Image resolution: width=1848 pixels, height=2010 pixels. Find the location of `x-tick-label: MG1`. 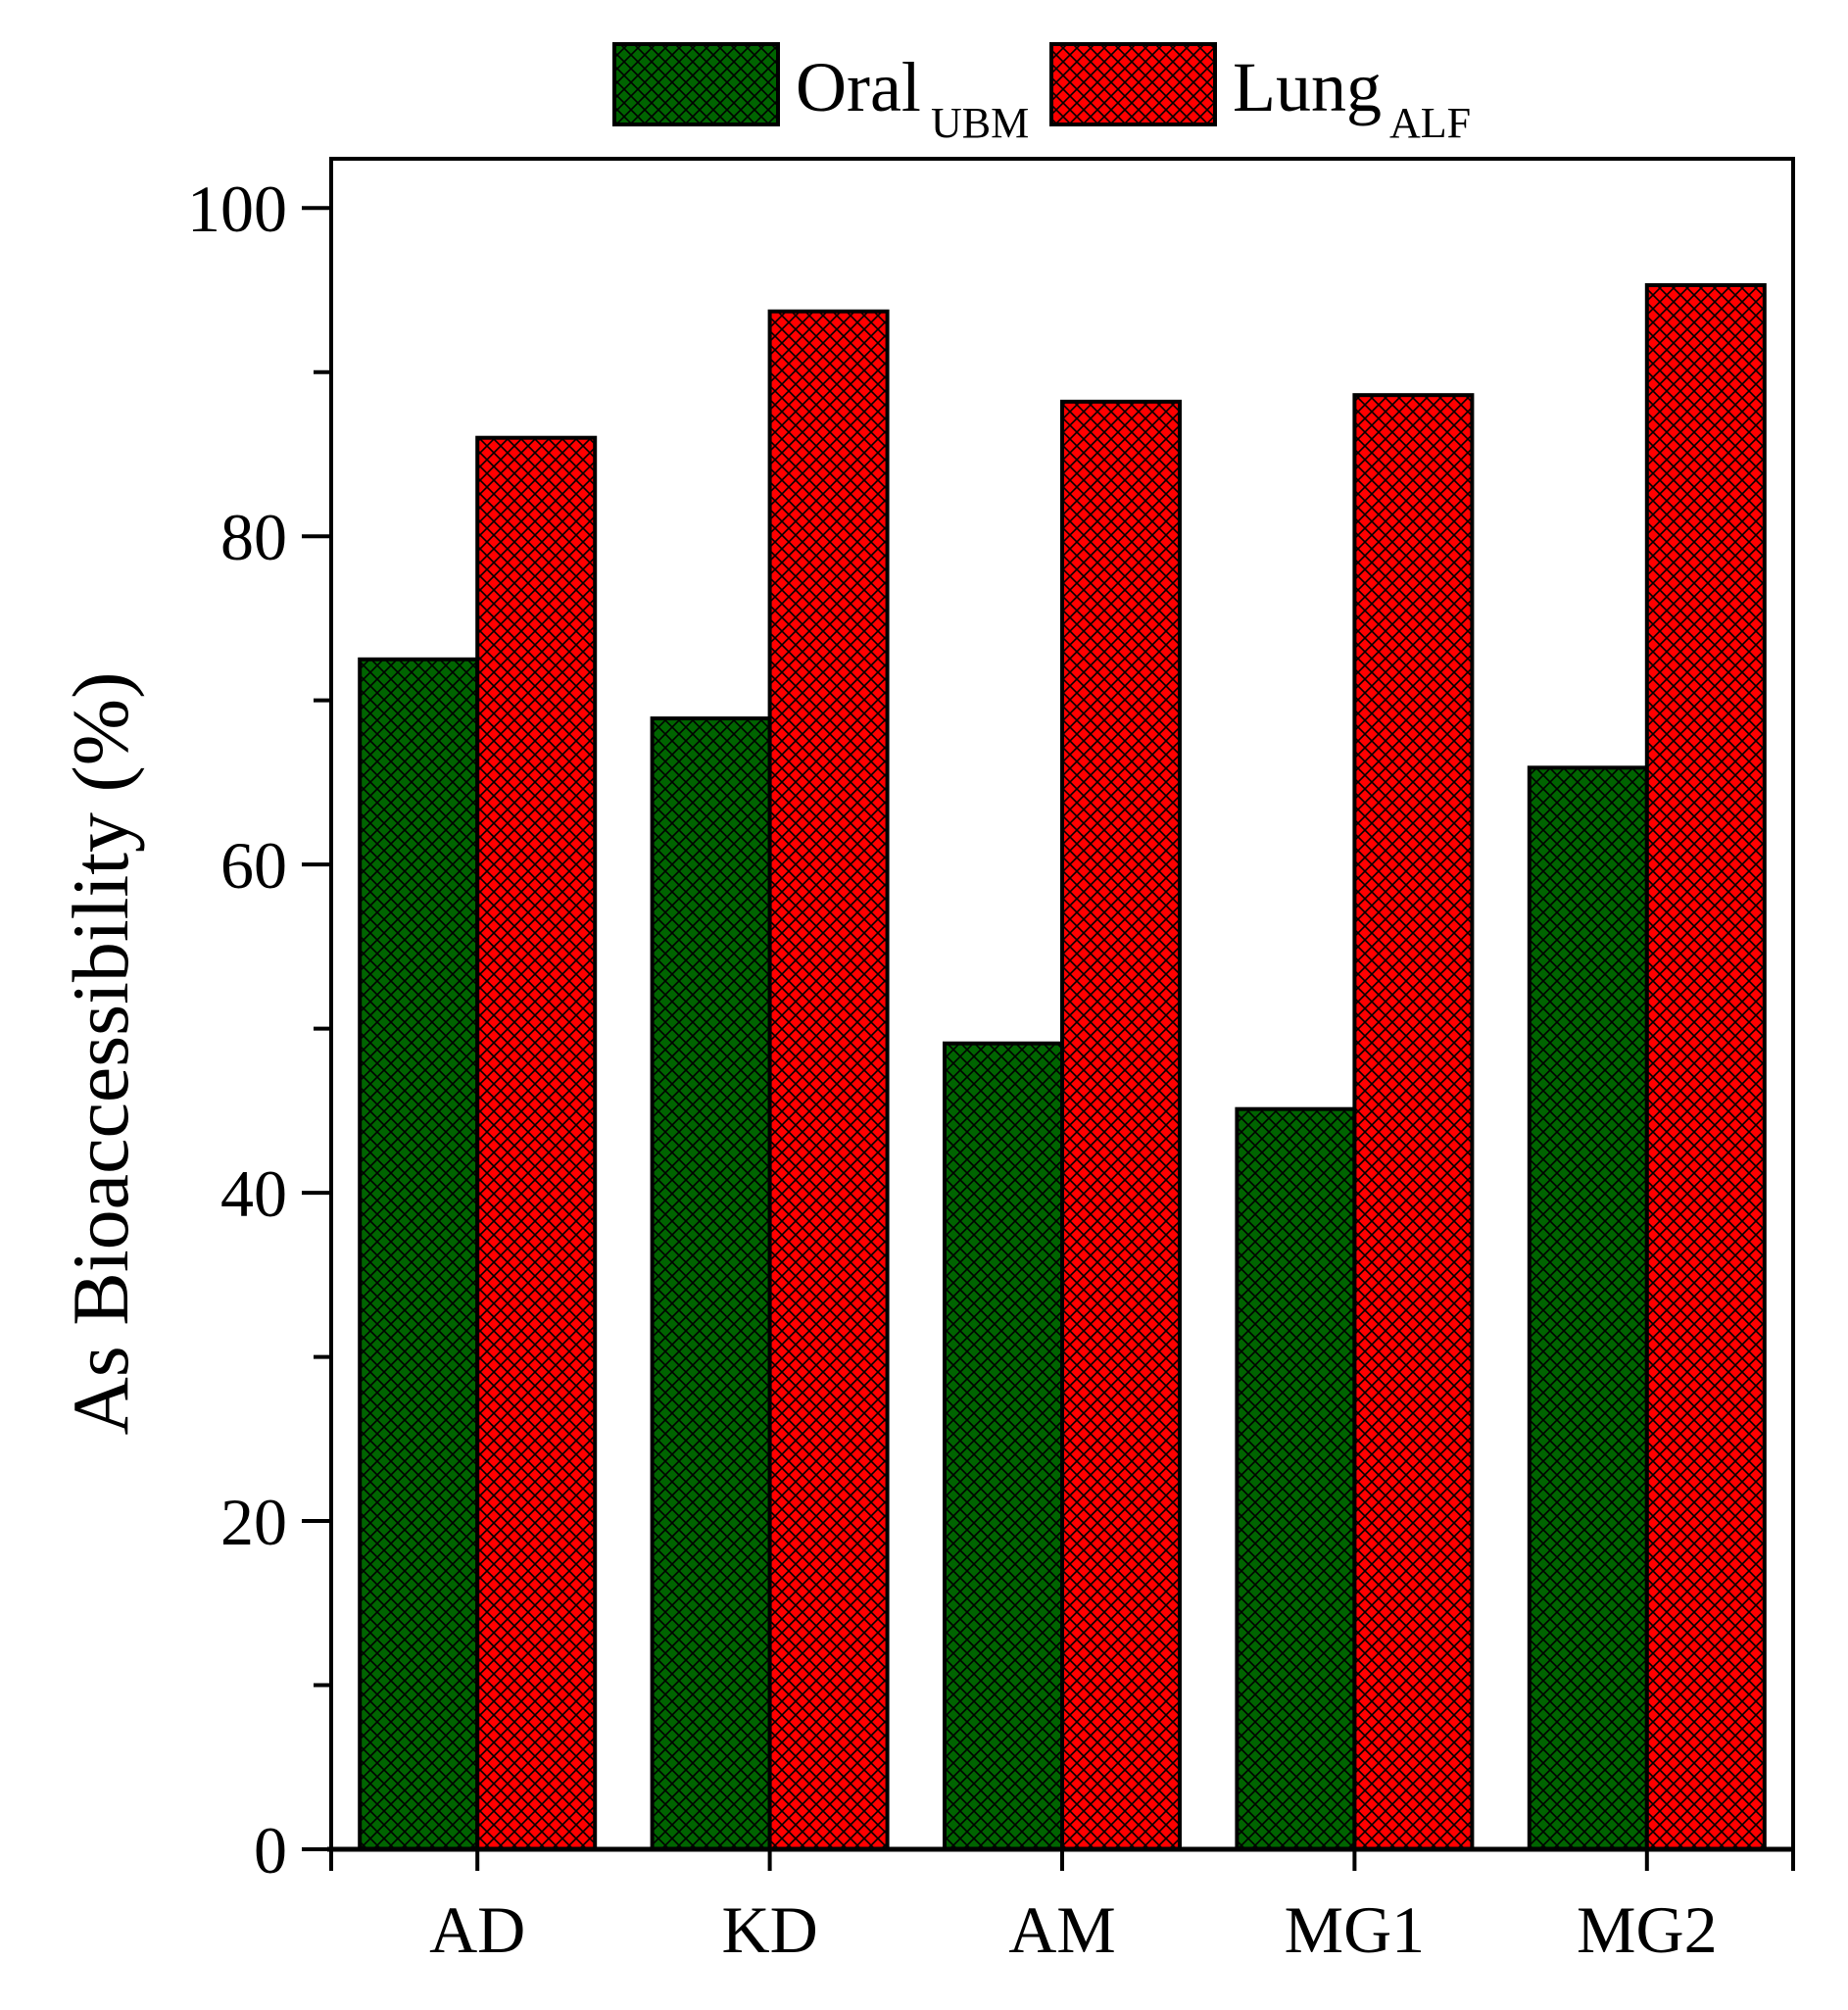

x-tick-label: MG1 is located at coordinates (1356, 1929).